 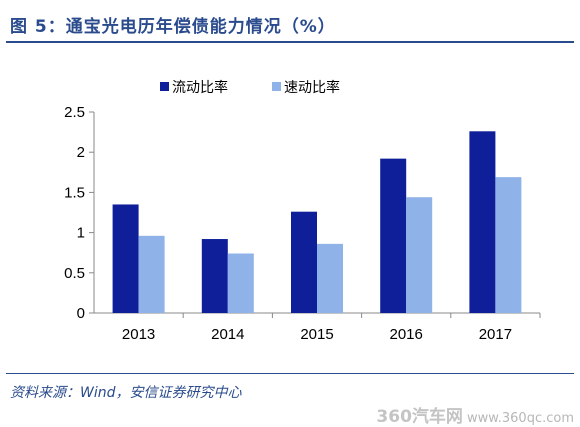 I want to click on bar-2015-current-ratio, so click(x=304, y=262).